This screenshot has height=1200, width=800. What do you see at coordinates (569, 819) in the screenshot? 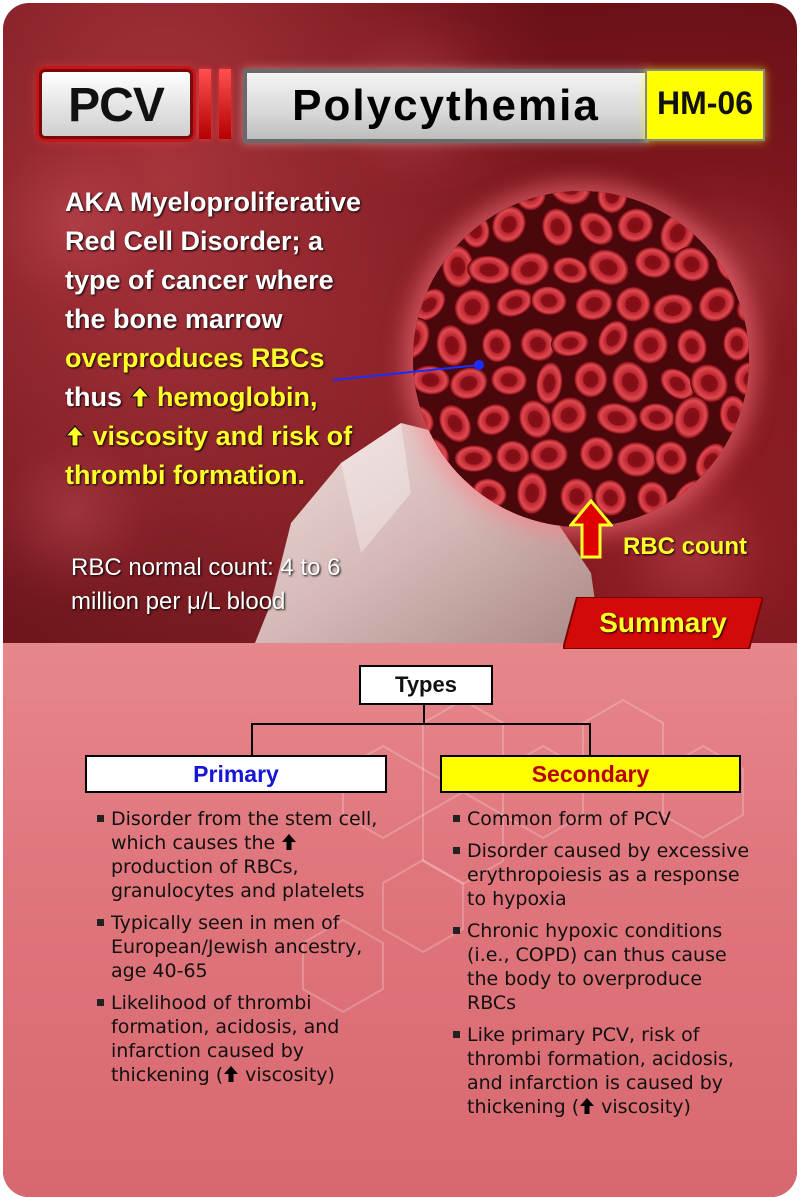
I see `list-item-text: Common form of PCV` at bounding box center [569, 819].